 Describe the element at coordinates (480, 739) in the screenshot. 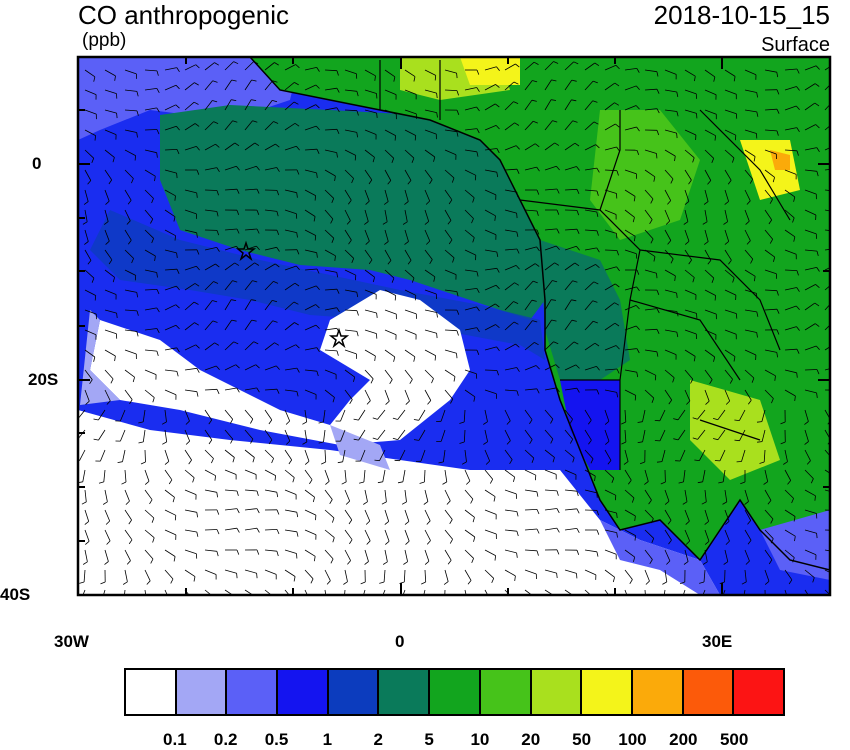

I see `colorbar-label: 10` at that location.